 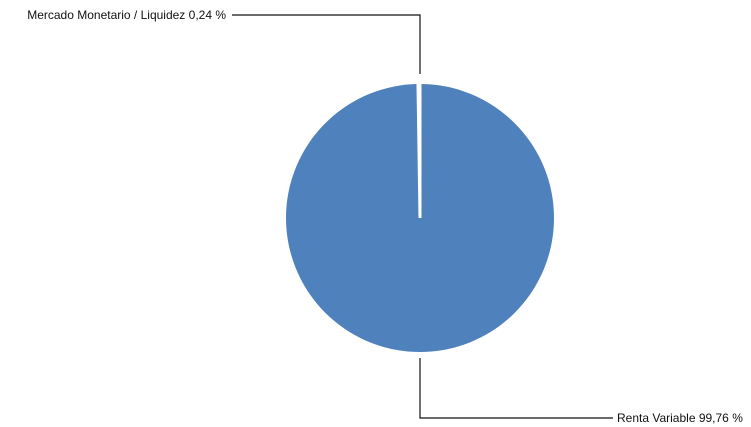 What do you see at coordinates (680, 418) in the screenshot?
I see `slice-label-renta-variable: Renta Variable 99,76 %` at bounding box center [680, 418].